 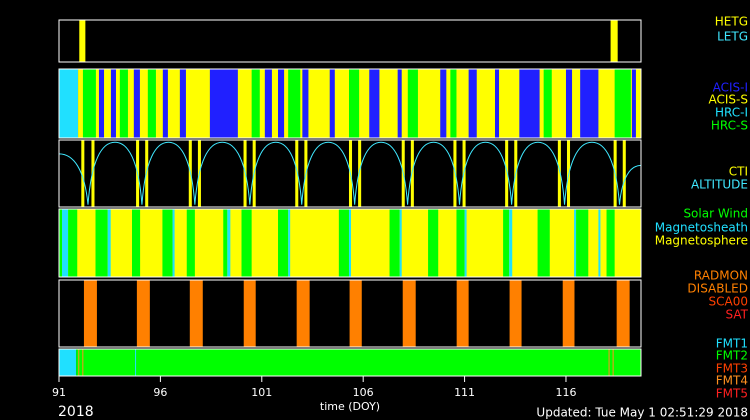 What do you see at coordinates (350, 173) in the screenshot?
I see `altitude-line` at bounding box center [350, 173].